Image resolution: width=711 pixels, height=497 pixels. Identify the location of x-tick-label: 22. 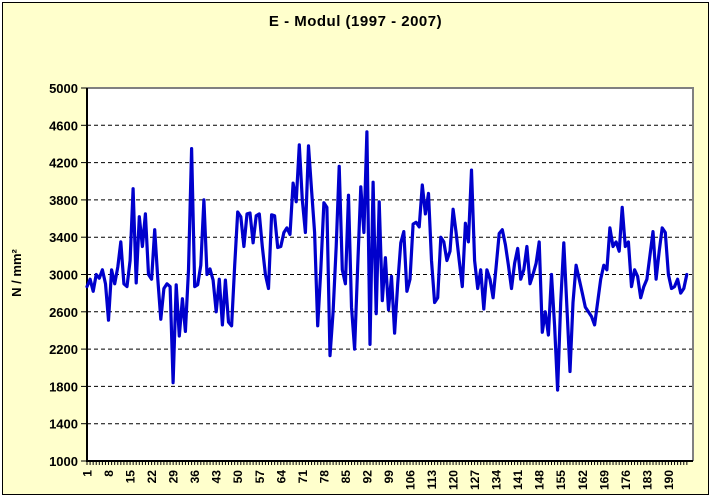
(152, 477).